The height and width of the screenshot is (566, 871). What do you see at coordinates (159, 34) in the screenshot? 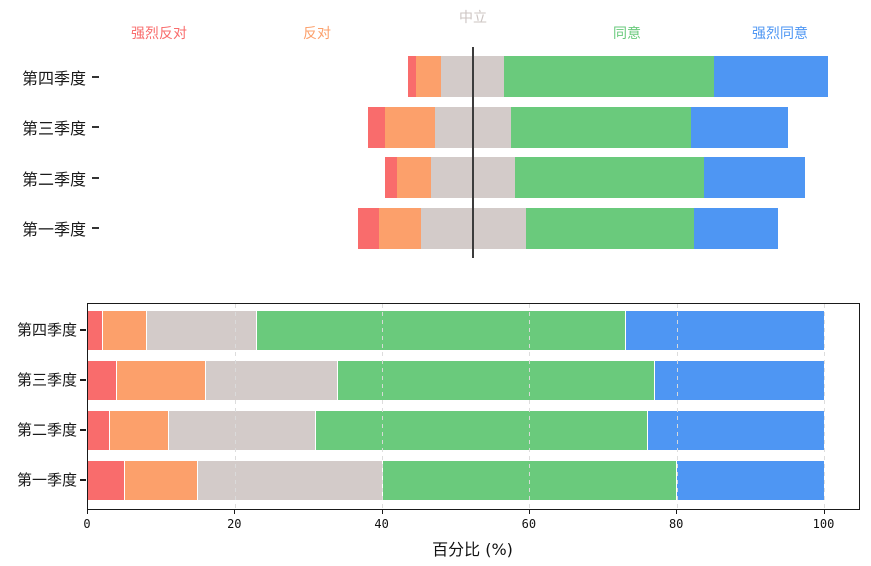
I see `legend-label-strongly_disagree: 强烈反对` at bounding box center [159, 34].